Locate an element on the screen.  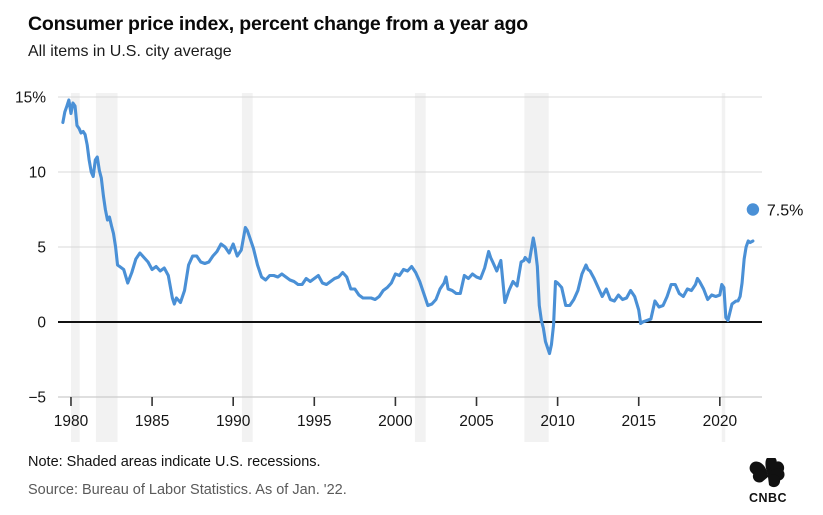
chart-subtitle: All items in U.S. city average is located at coordinates (130, 52).